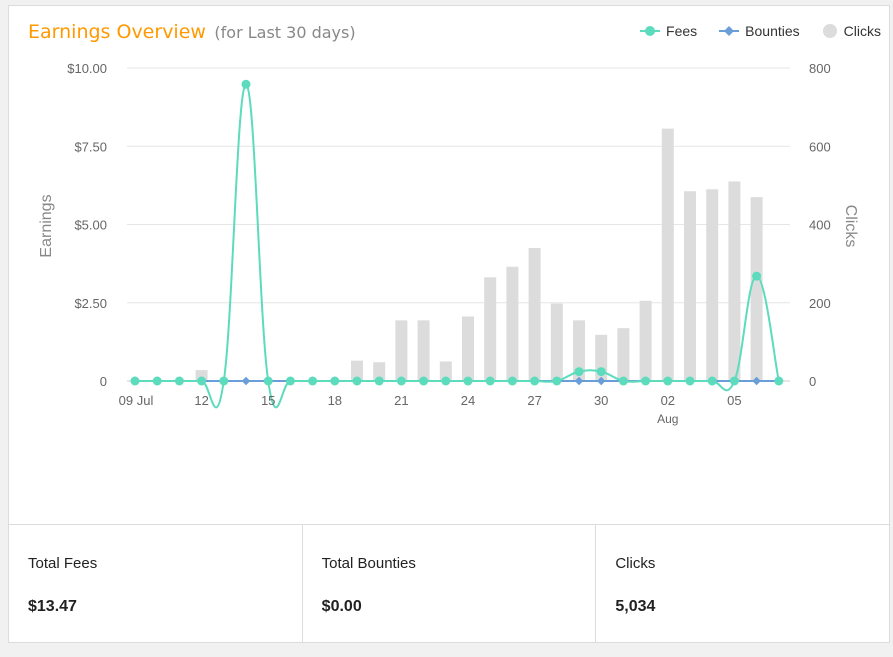  Describe the element at coordinates (534, 400) in the screenshot. I see `x-tick-label: 27` at that location.